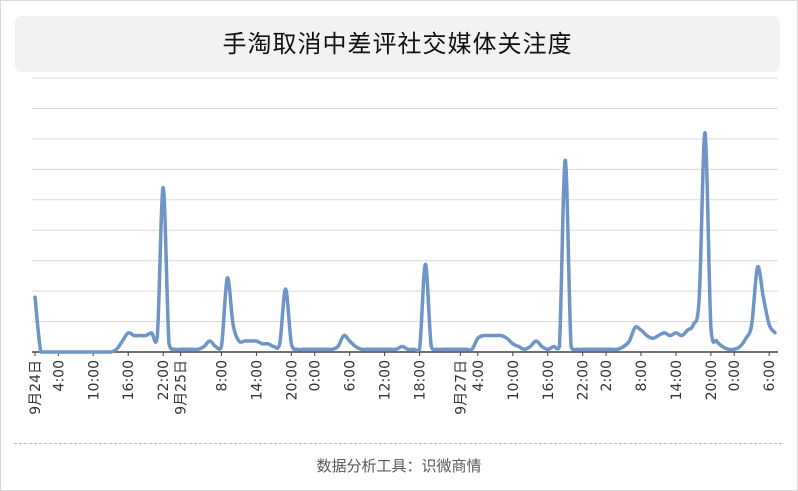 This screenshot has width=798, height=491. I want to click on data-source-note: 数据分析工具：识微商情, so click(399, 466).